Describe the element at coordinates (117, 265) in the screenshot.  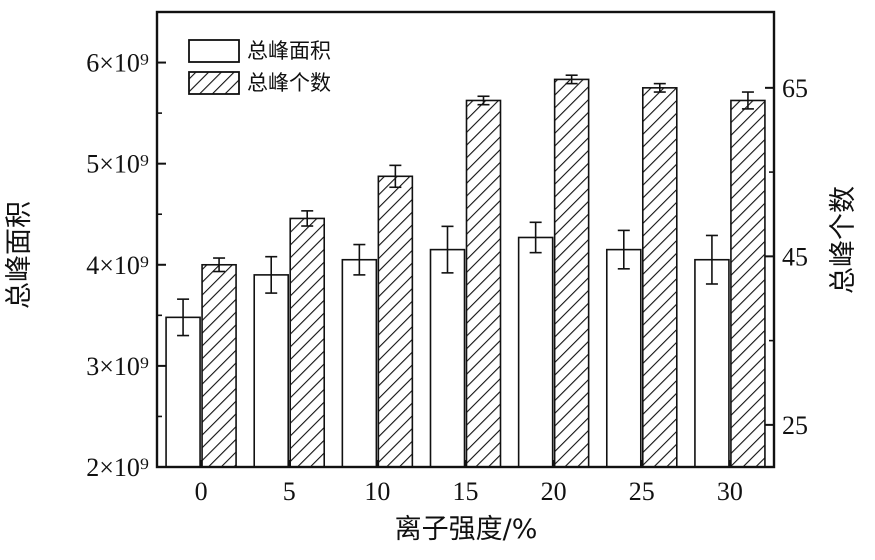
I see `left-tick-label: 4×10⁹` at that location.